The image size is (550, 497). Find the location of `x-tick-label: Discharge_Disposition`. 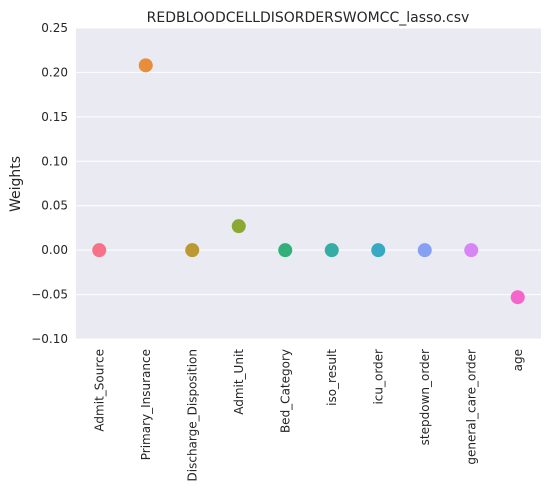

x-tick-label: Discharge_Disposition is located at coordinates (192, 415).